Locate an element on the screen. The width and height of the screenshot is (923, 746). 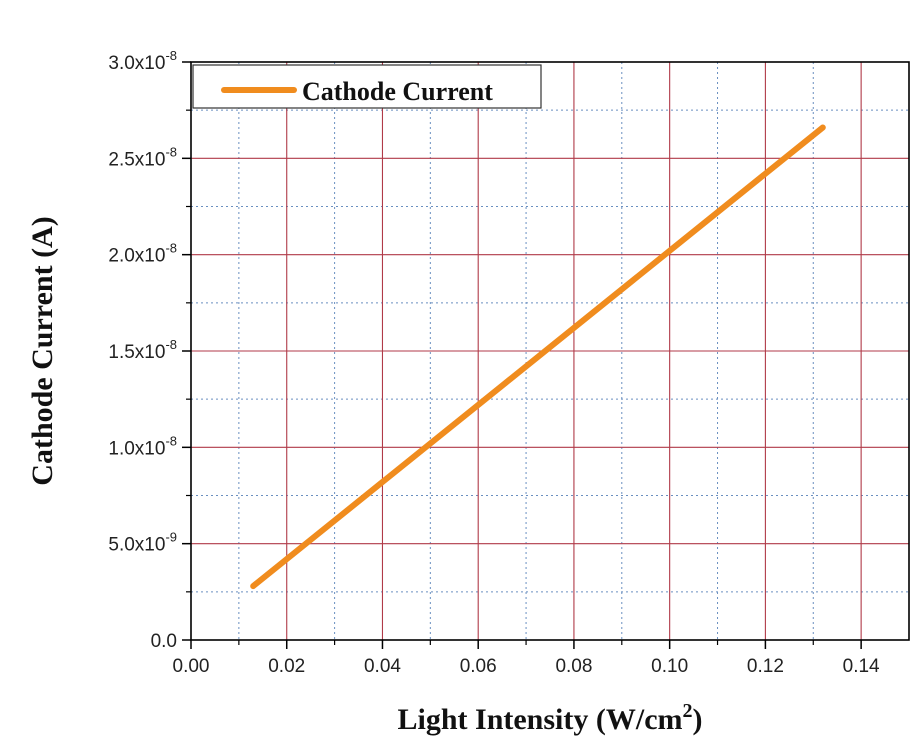
x-tick-label: 0.14 is located at coordinates (861, 666).